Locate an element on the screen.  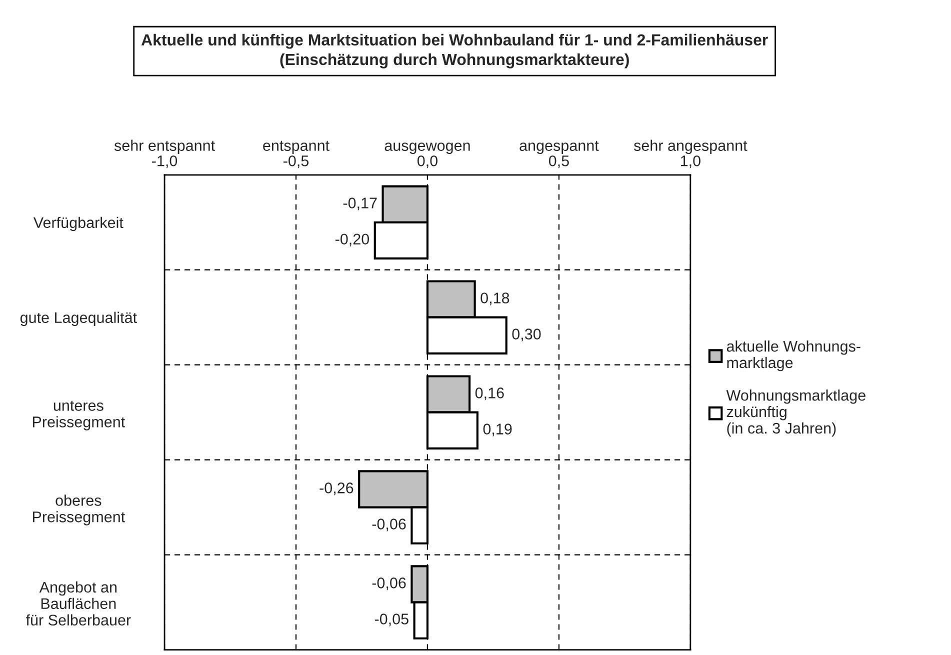
data-label: -0,20 is located at coordinates (352, 240).